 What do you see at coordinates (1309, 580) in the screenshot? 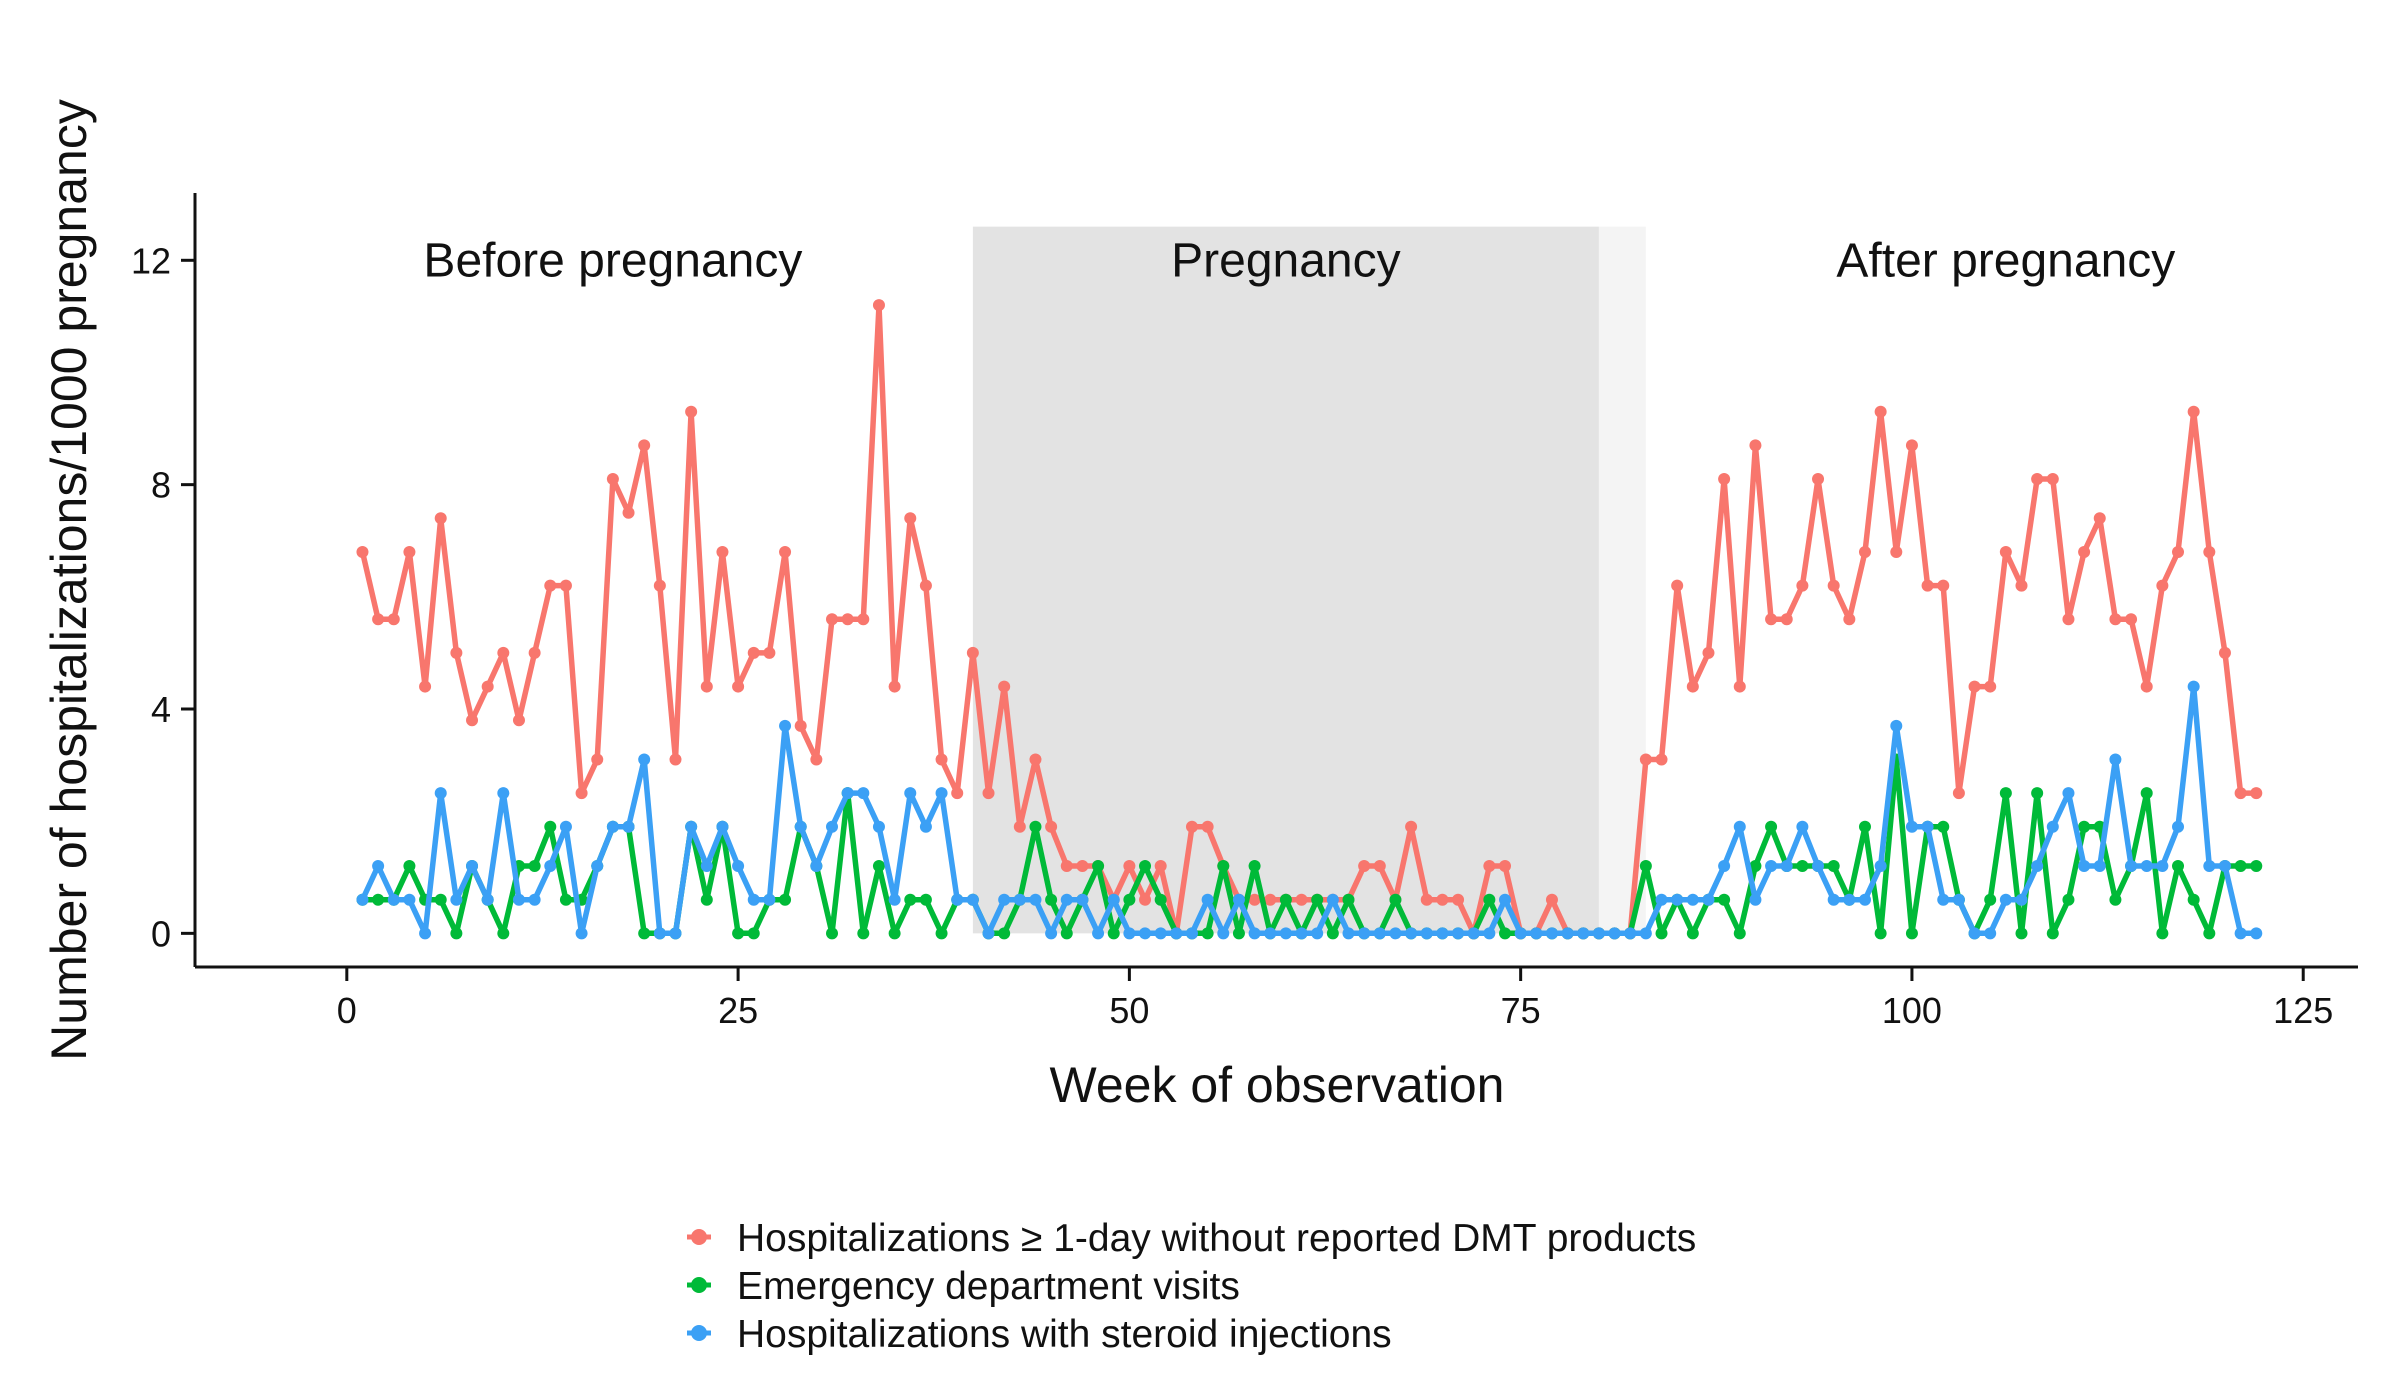
I see `regions-layer` at bounding box center [1309, 580].